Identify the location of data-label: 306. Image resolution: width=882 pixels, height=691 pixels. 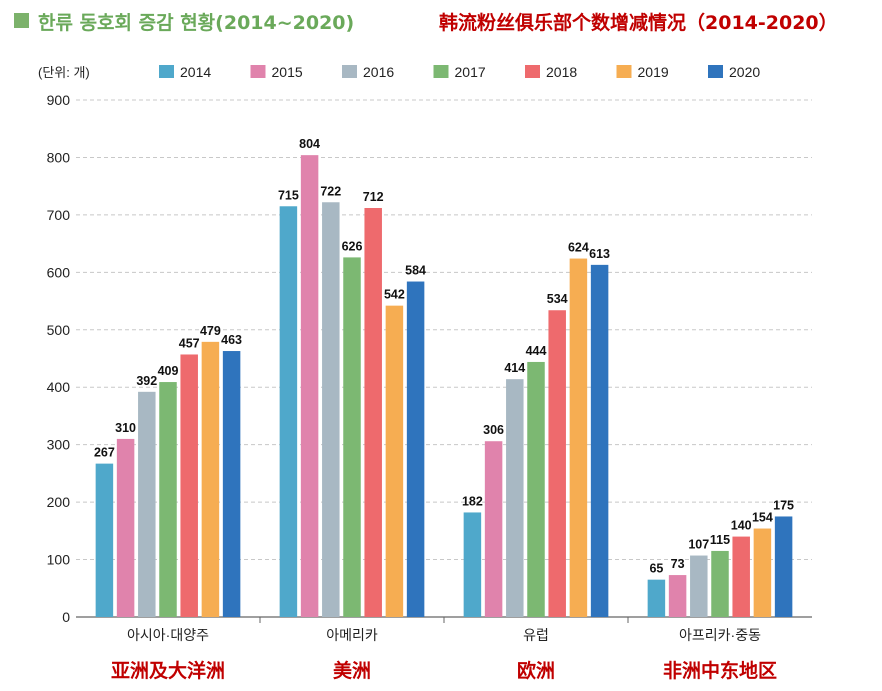
(493, 430).